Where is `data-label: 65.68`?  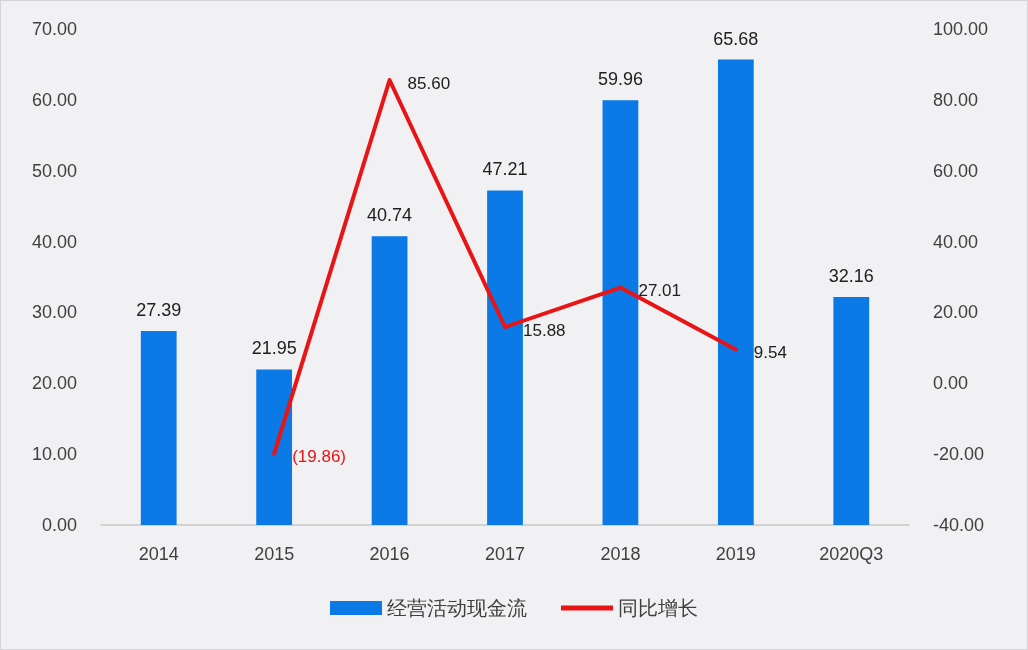
data-label: 65.68 is located at coordinates (736, 38).